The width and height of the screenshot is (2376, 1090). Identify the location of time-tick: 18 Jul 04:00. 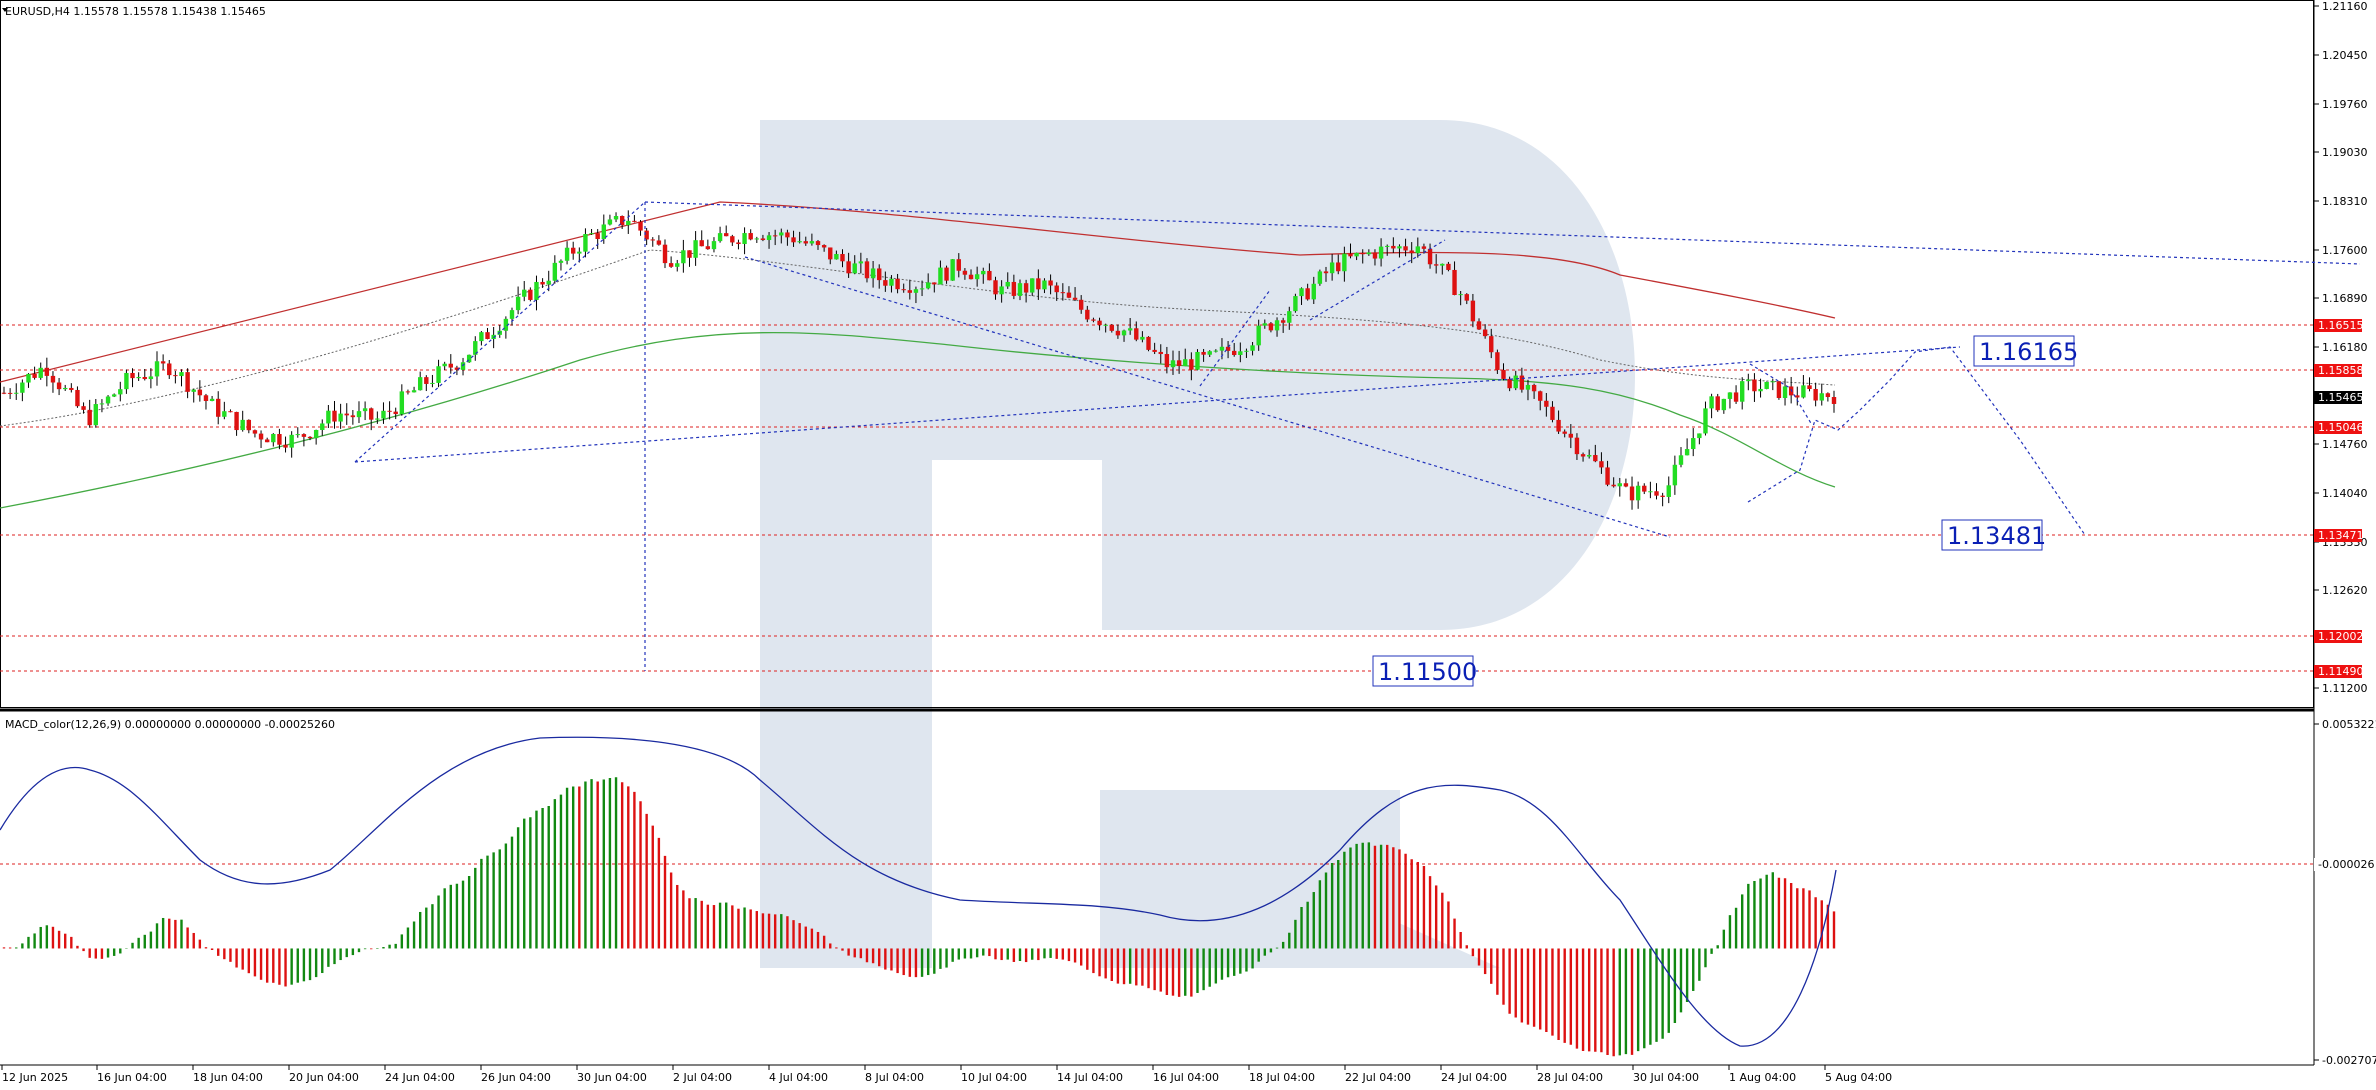
(1281, 1074).